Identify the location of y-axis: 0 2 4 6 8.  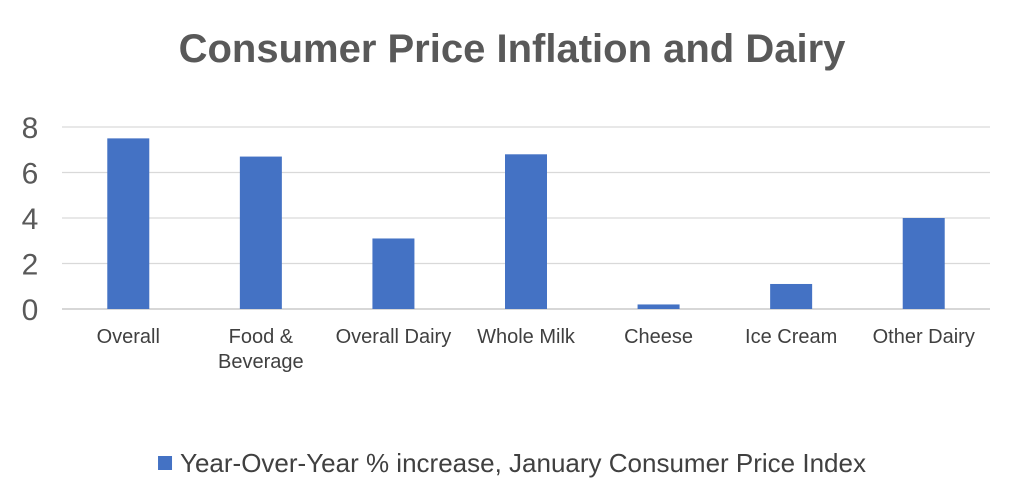
(30, 219).